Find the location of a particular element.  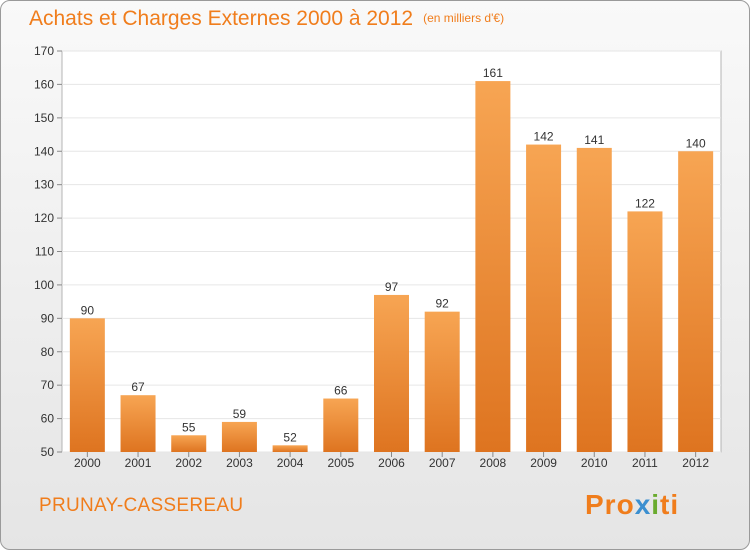

proxiti-logo: Proxiti is located at coordinates (632, 504).